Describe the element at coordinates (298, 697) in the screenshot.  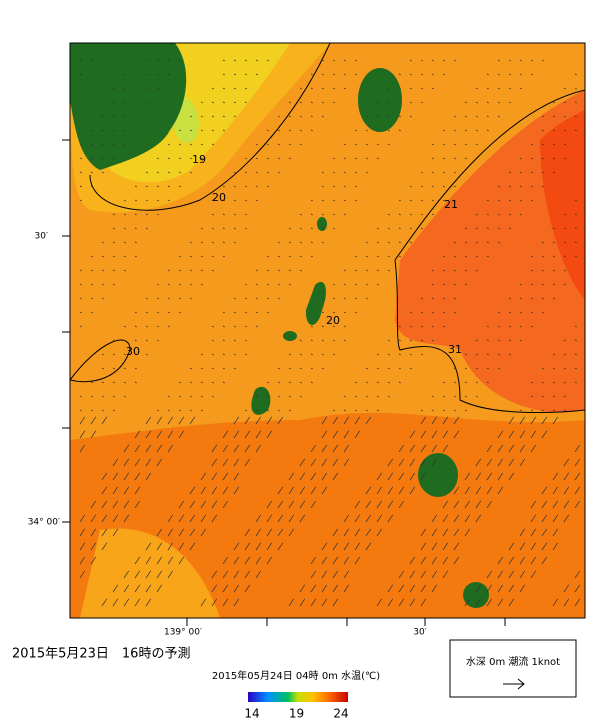
I see `colorbar` at that location.